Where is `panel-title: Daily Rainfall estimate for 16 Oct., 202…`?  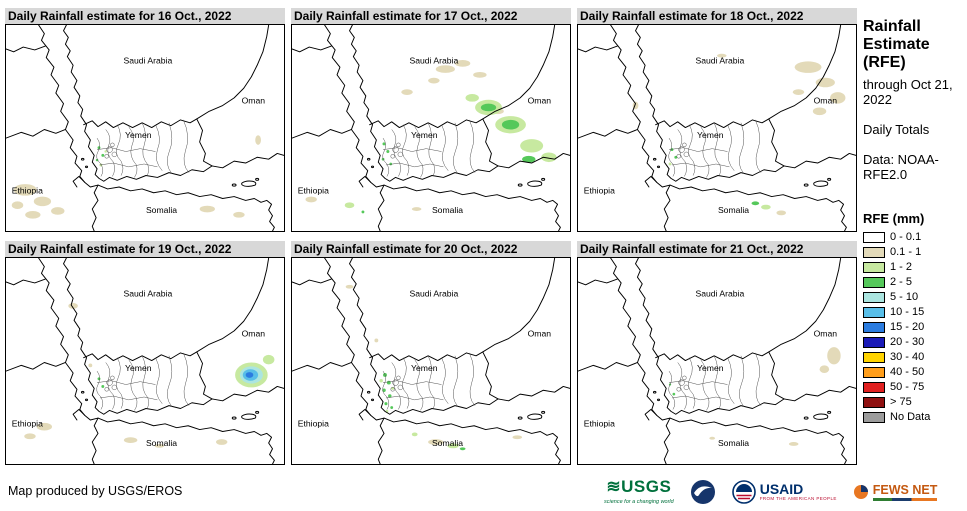
panel-title: Daily Rainfall estimate for 16 Oct., 202… is located at coordinates (145, 16).